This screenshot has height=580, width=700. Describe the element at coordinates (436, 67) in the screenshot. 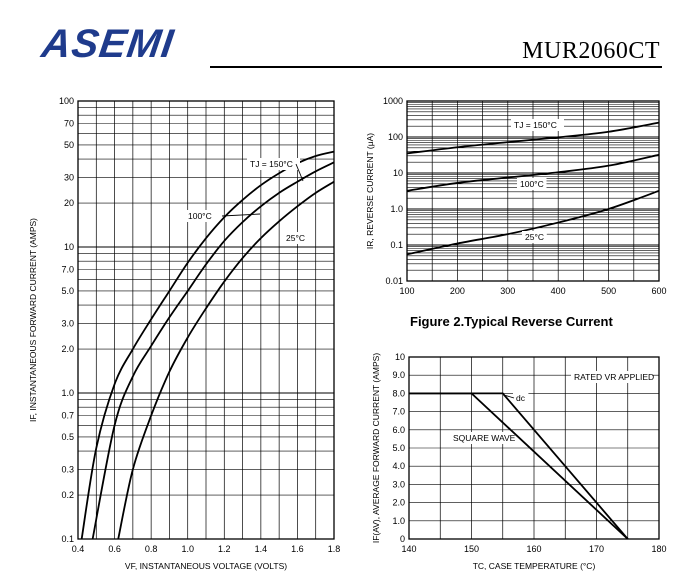

I see `header-rule` at that location.